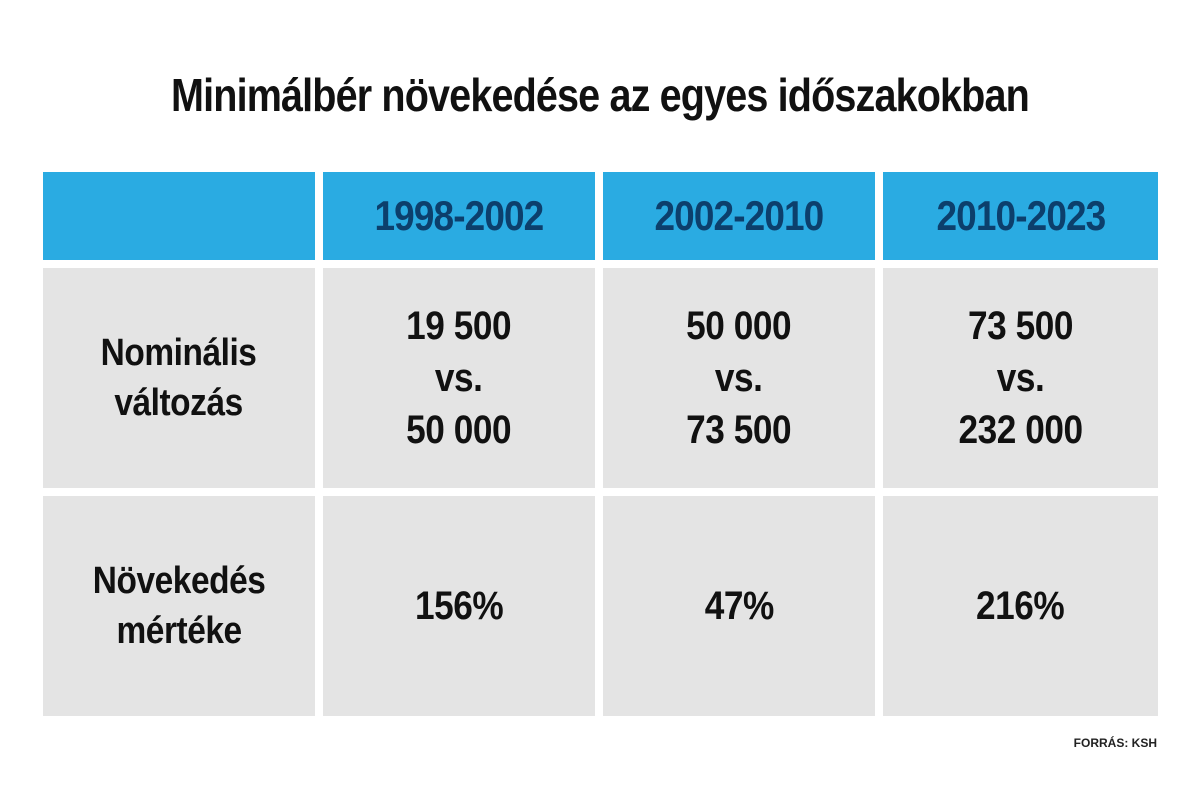 The height and width of the screenshot is (800, 1200). I want to click on growth-value: 216%, so click(1020, 605).